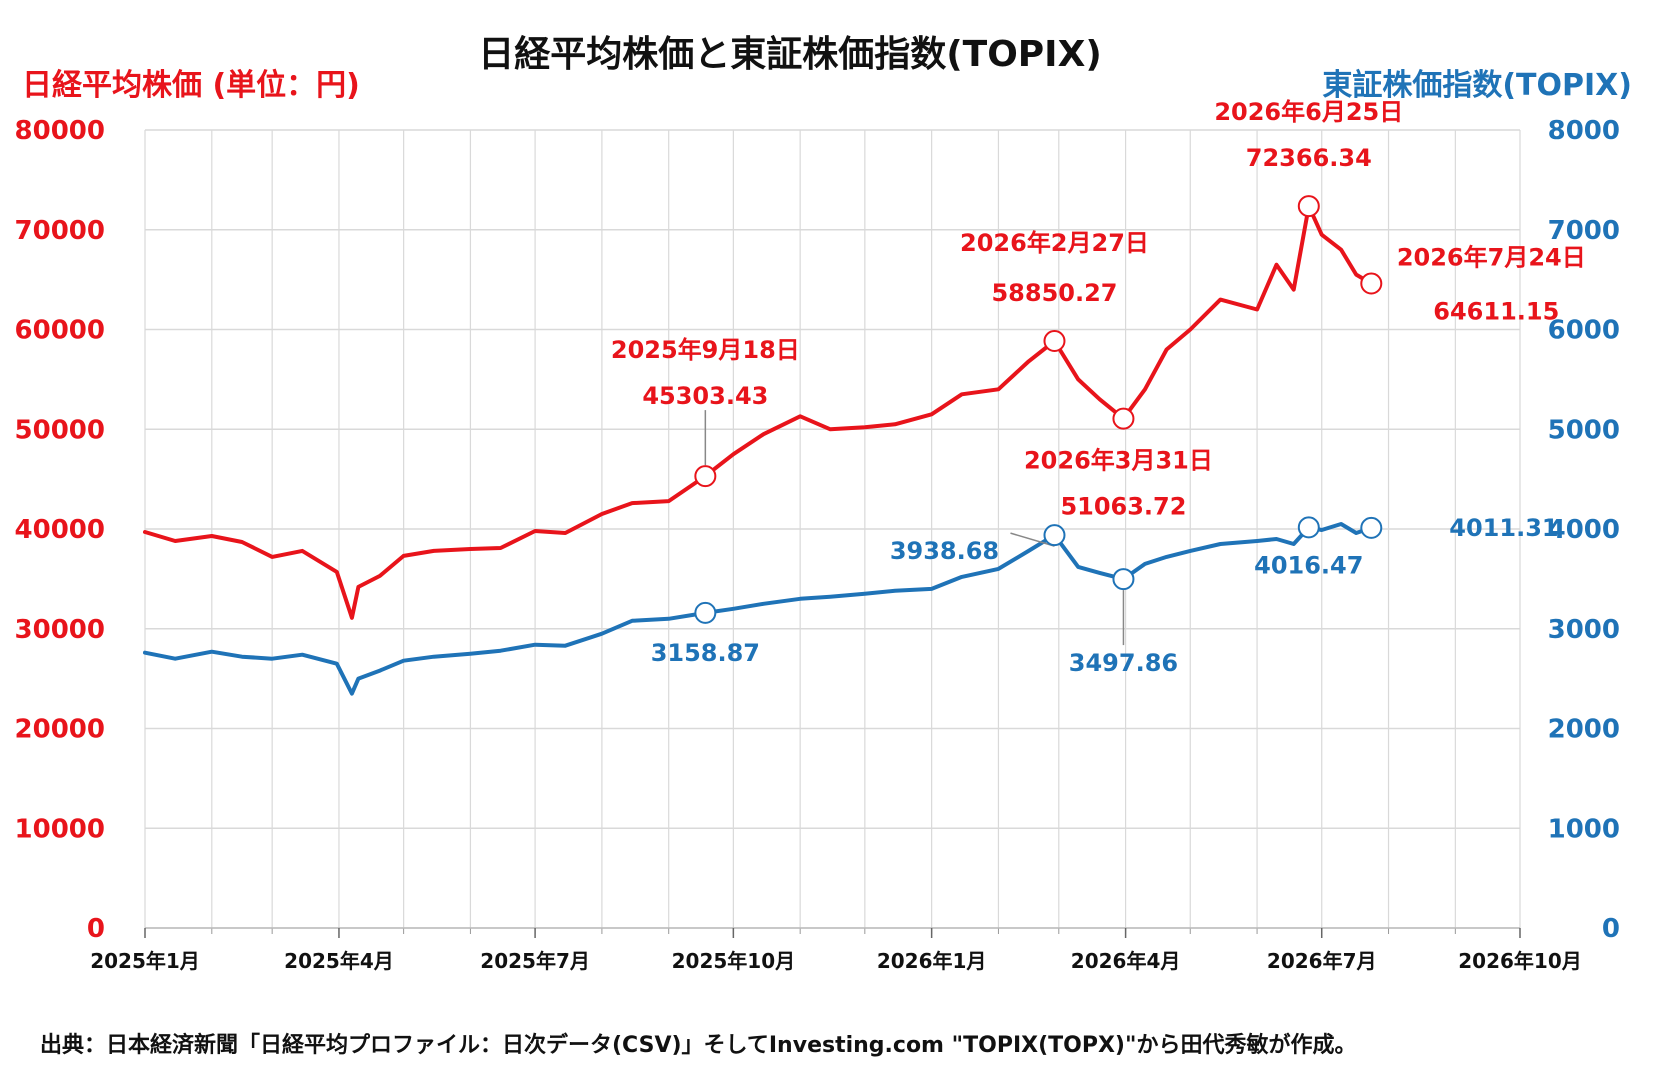 Image resolution: width=1653 pixels, height=1080 pixels. Describe the element at coordinates (1611, 929) in the screenshot. I see `right-tick-label: 0` at that location.